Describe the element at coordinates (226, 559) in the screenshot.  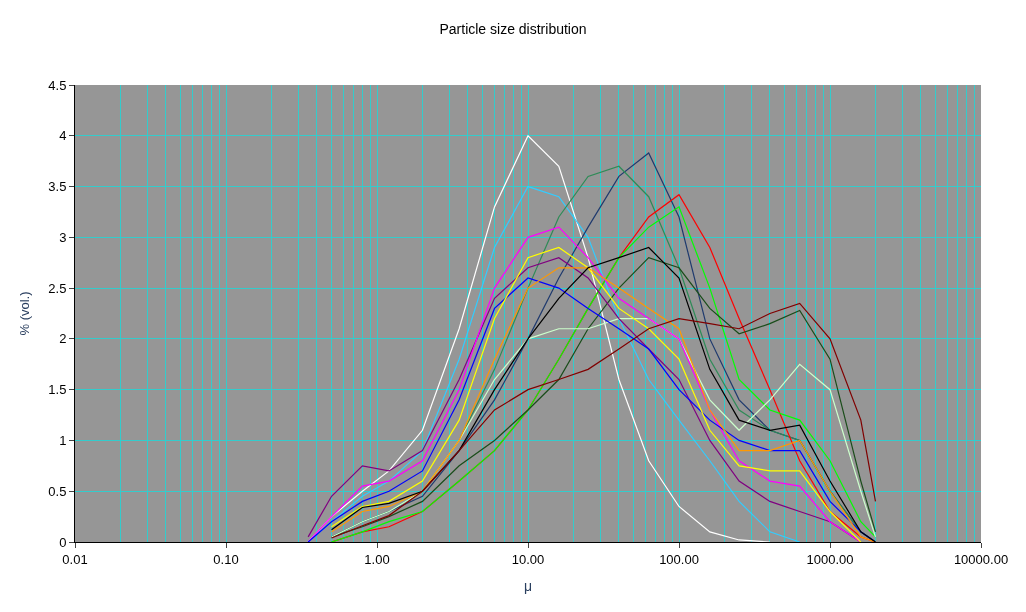
I see `x-tick-label: 0.10` at that location.